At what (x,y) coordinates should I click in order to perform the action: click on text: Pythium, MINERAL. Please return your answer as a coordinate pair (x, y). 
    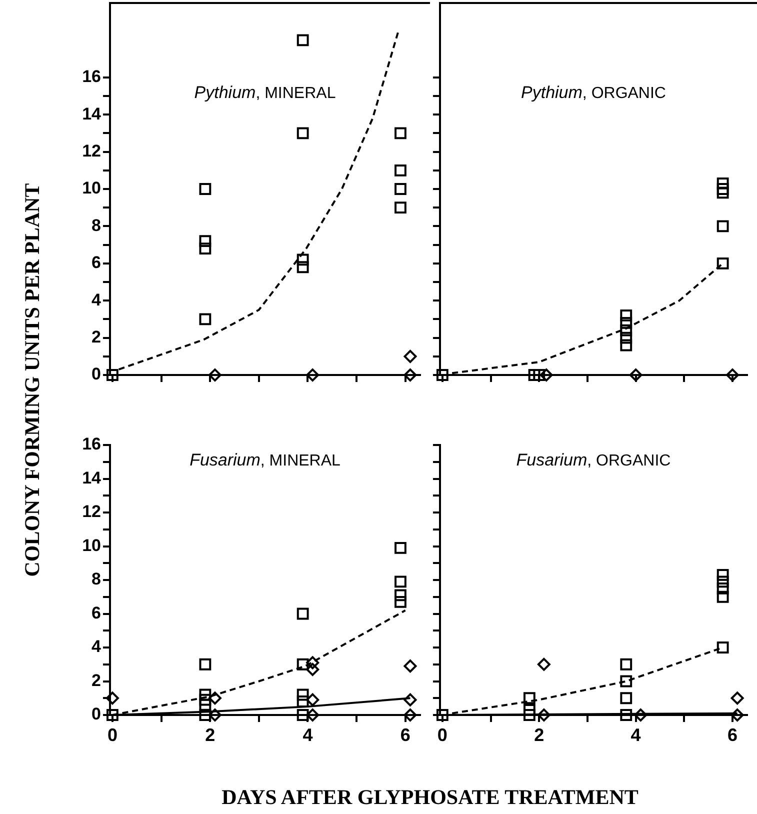
    Looking at the image, I should click on (265, 92).